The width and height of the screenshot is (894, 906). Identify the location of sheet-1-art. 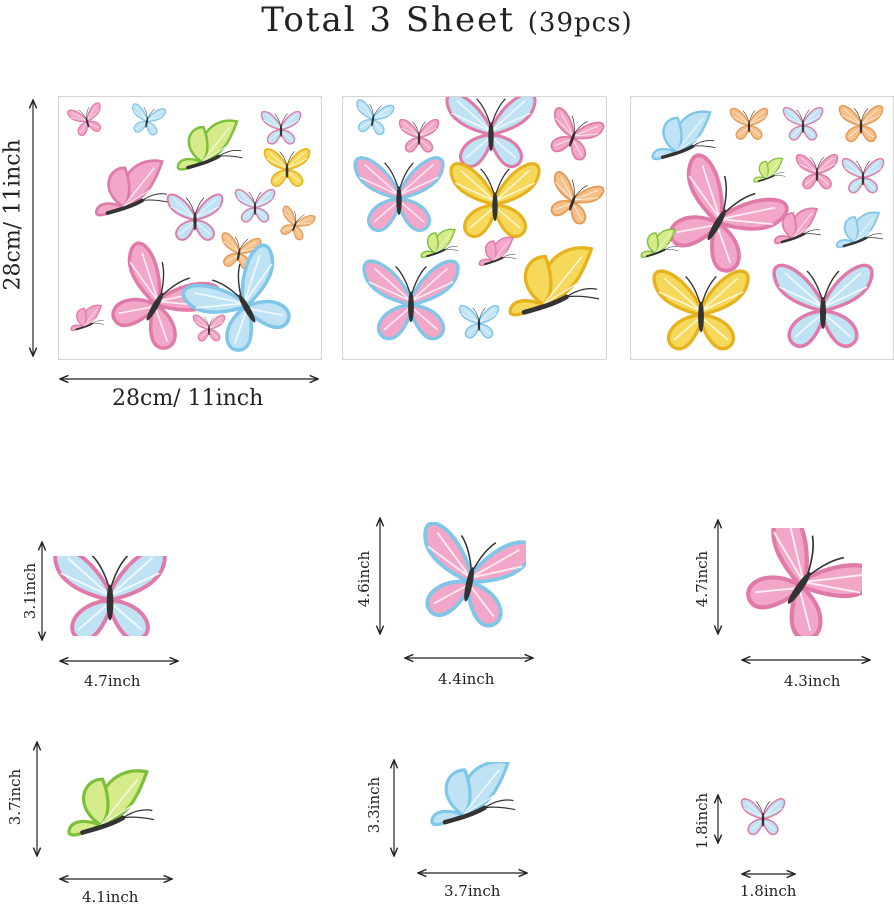
(191, 227).